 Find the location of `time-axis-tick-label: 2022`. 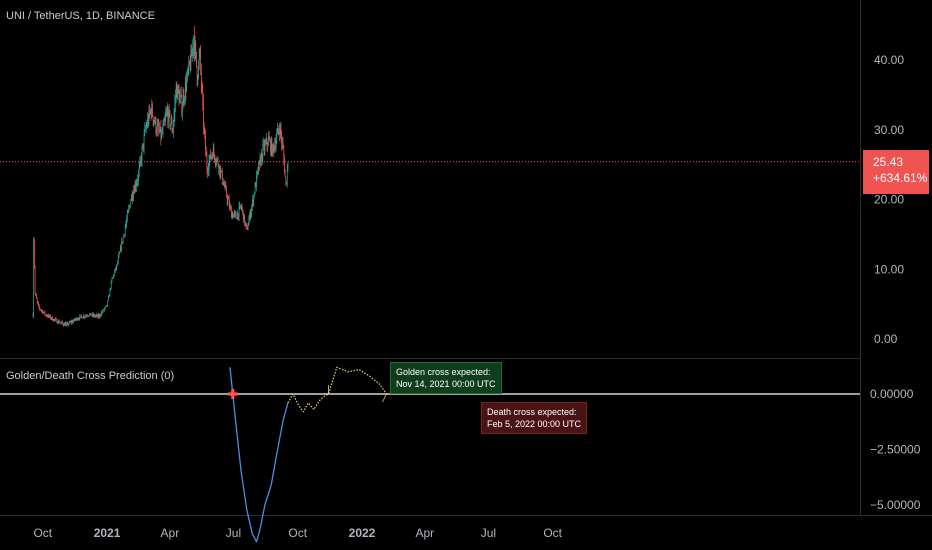

time-axis-tick-label: 2022 is located at coordinates (362, 533).